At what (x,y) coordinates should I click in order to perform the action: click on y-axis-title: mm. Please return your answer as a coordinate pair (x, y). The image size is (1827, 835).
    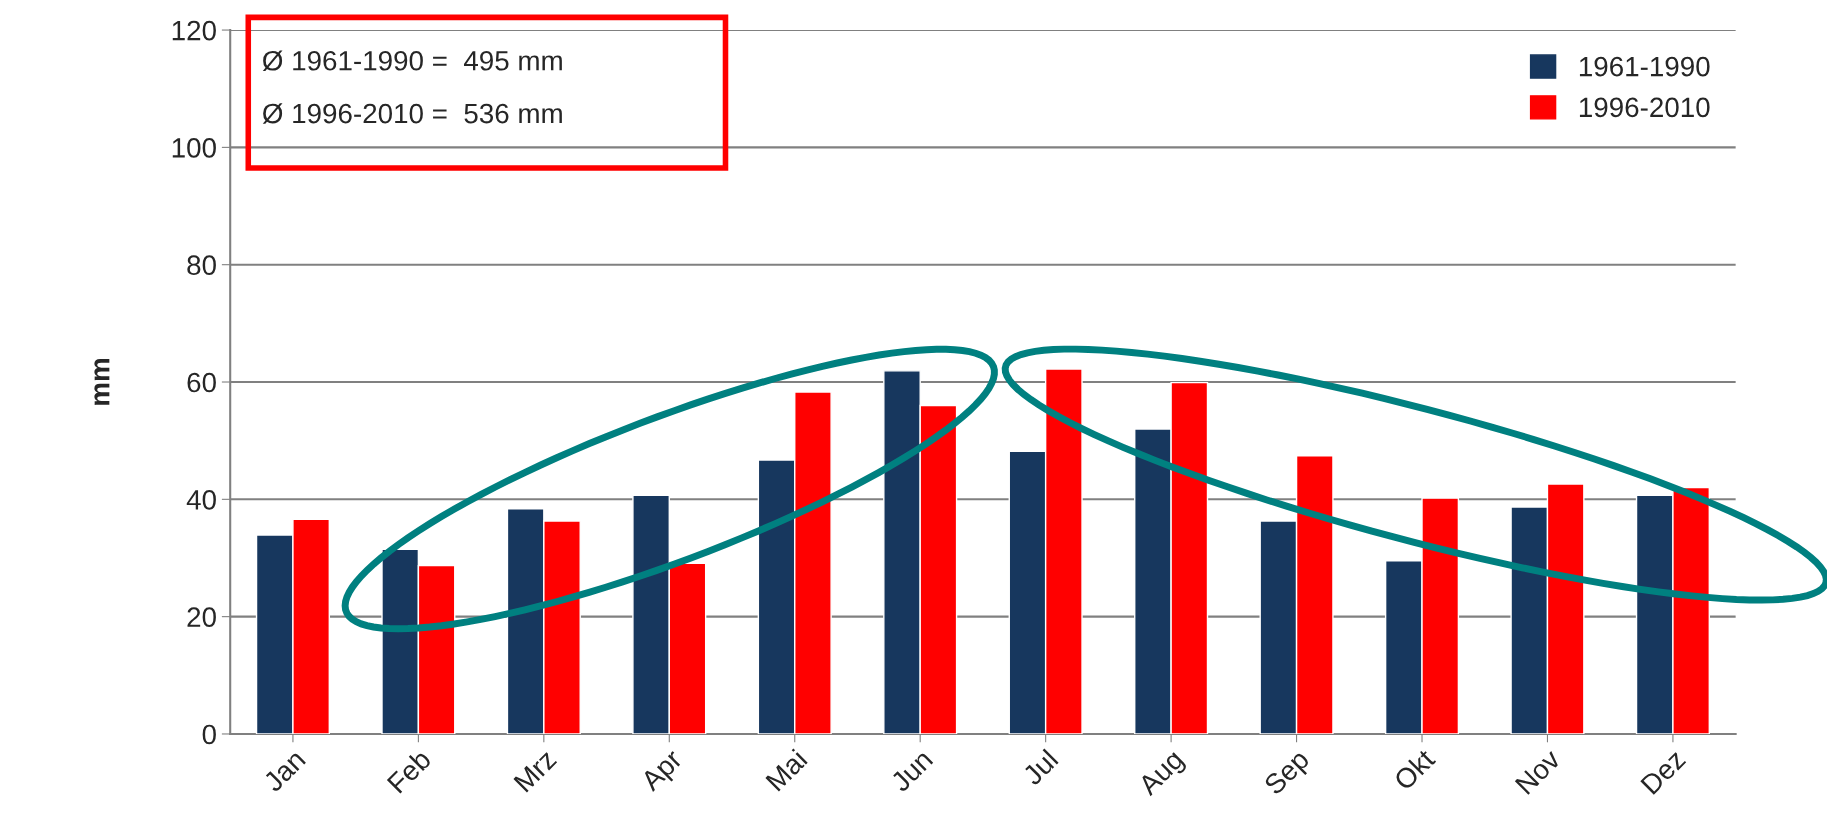
    Looking at the image, I should click on (102, 382).